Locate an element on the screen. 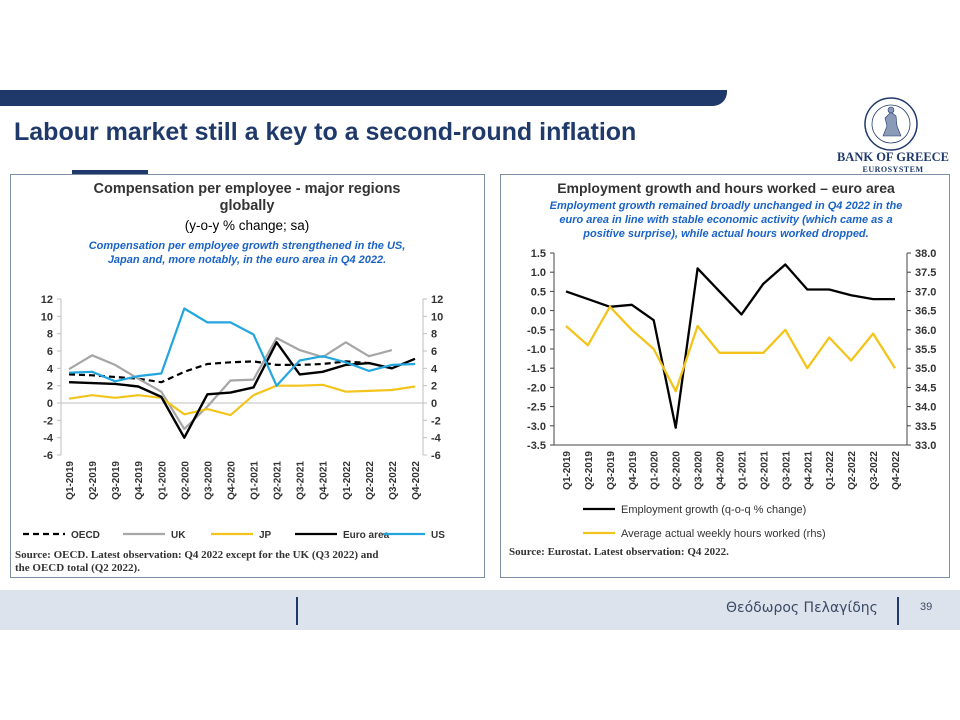  y-tick-label-right: 2 is located at coordinates (434, 387).